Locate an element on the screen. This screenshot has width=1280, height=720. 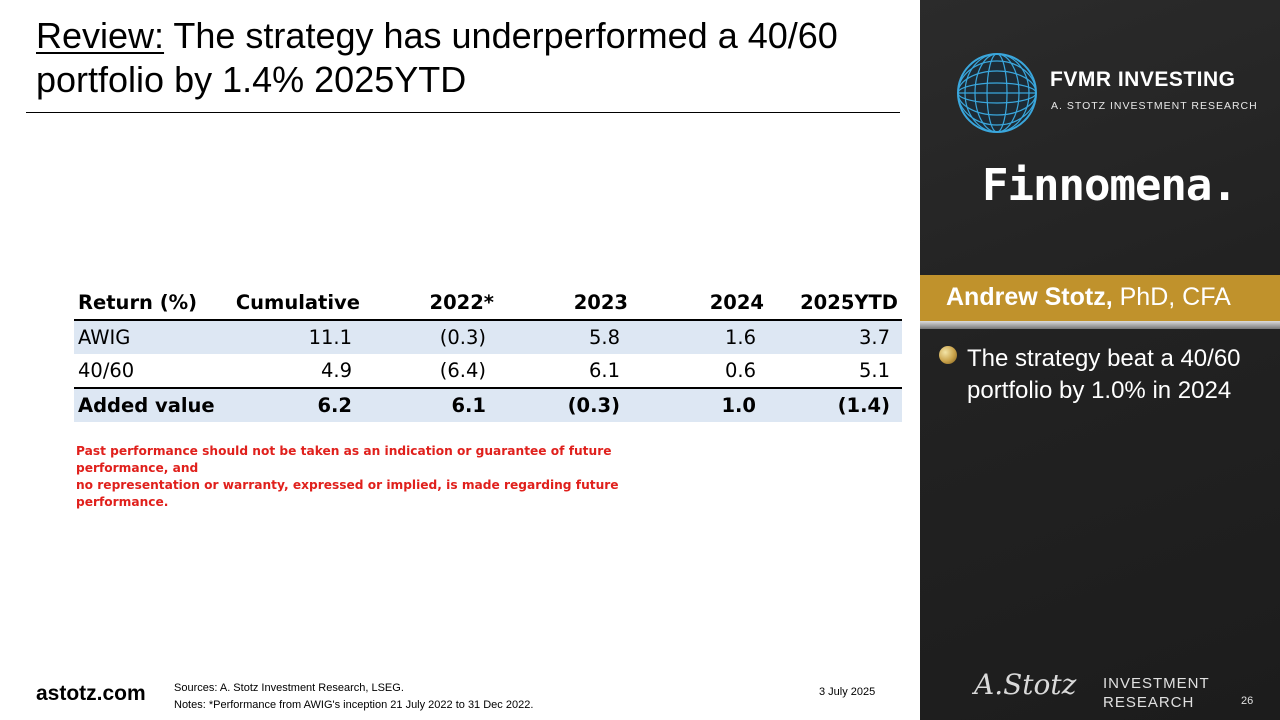
header-2025ytd: 2025YTD is located at coordinates (835, 303).